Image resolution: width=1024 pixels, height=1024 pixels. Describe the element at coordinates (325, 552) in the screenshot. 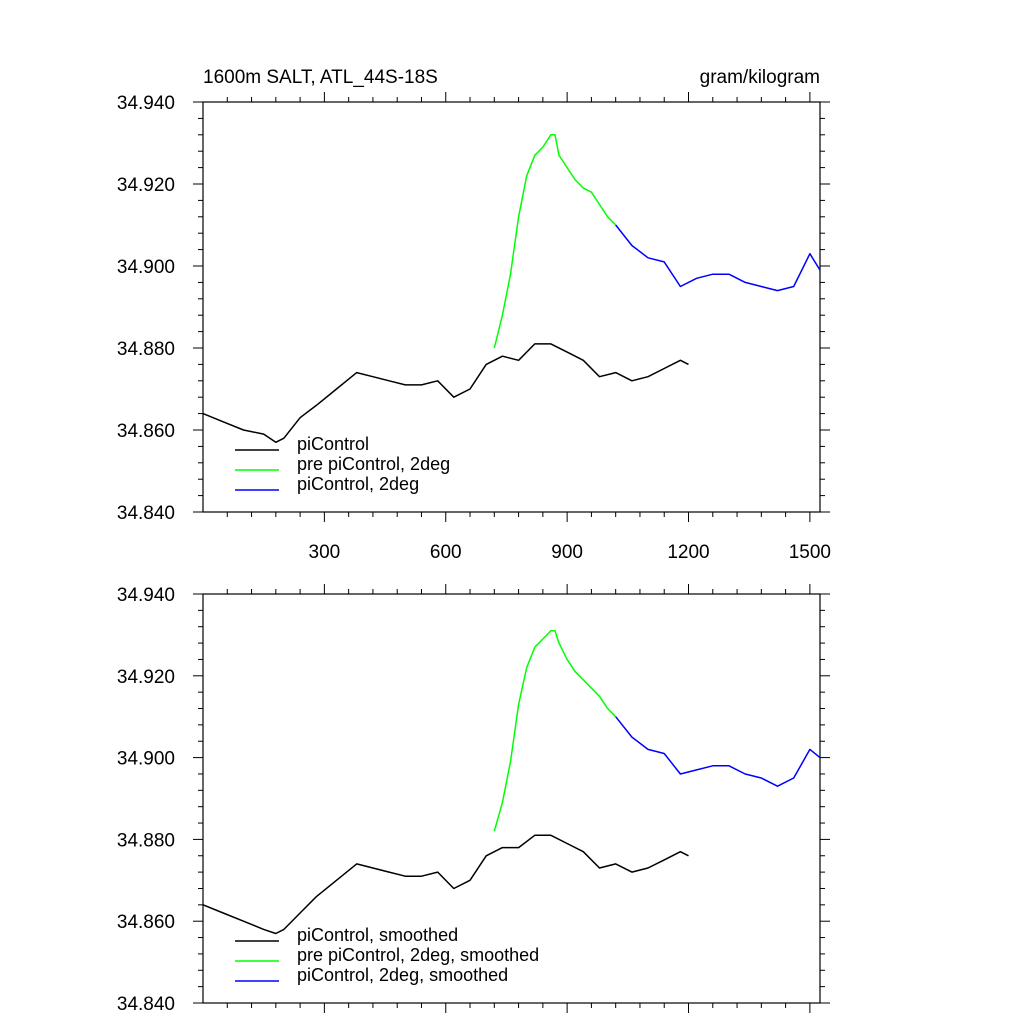

I see `x-tick-label: 300` at that location.